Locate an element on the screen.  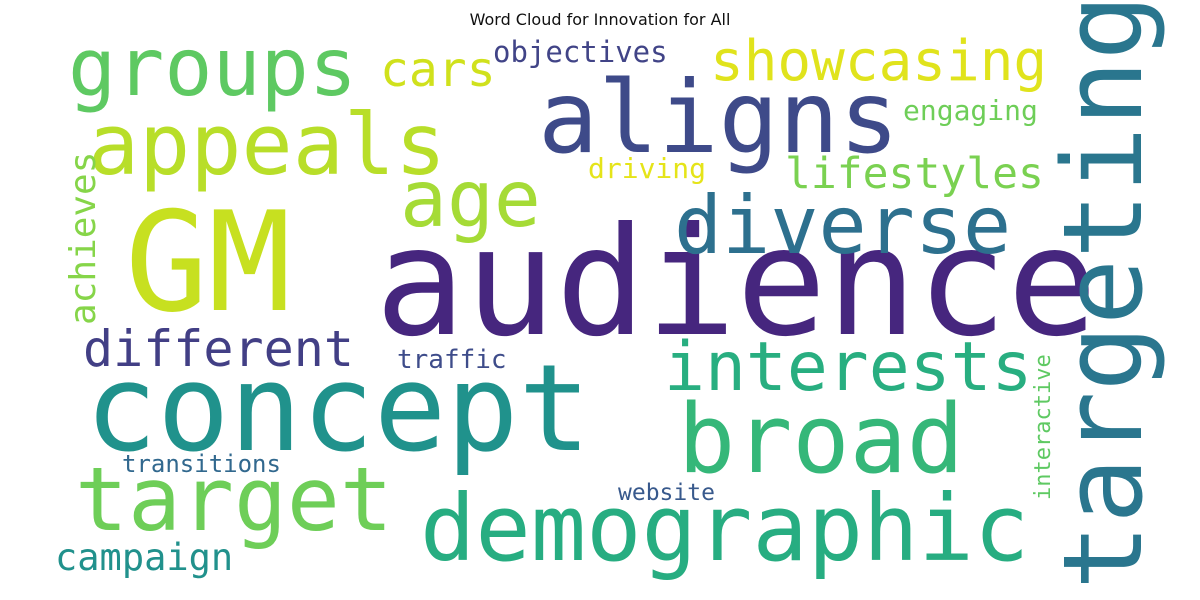
cloud-word-age: age is located at coordinates (470, 200).